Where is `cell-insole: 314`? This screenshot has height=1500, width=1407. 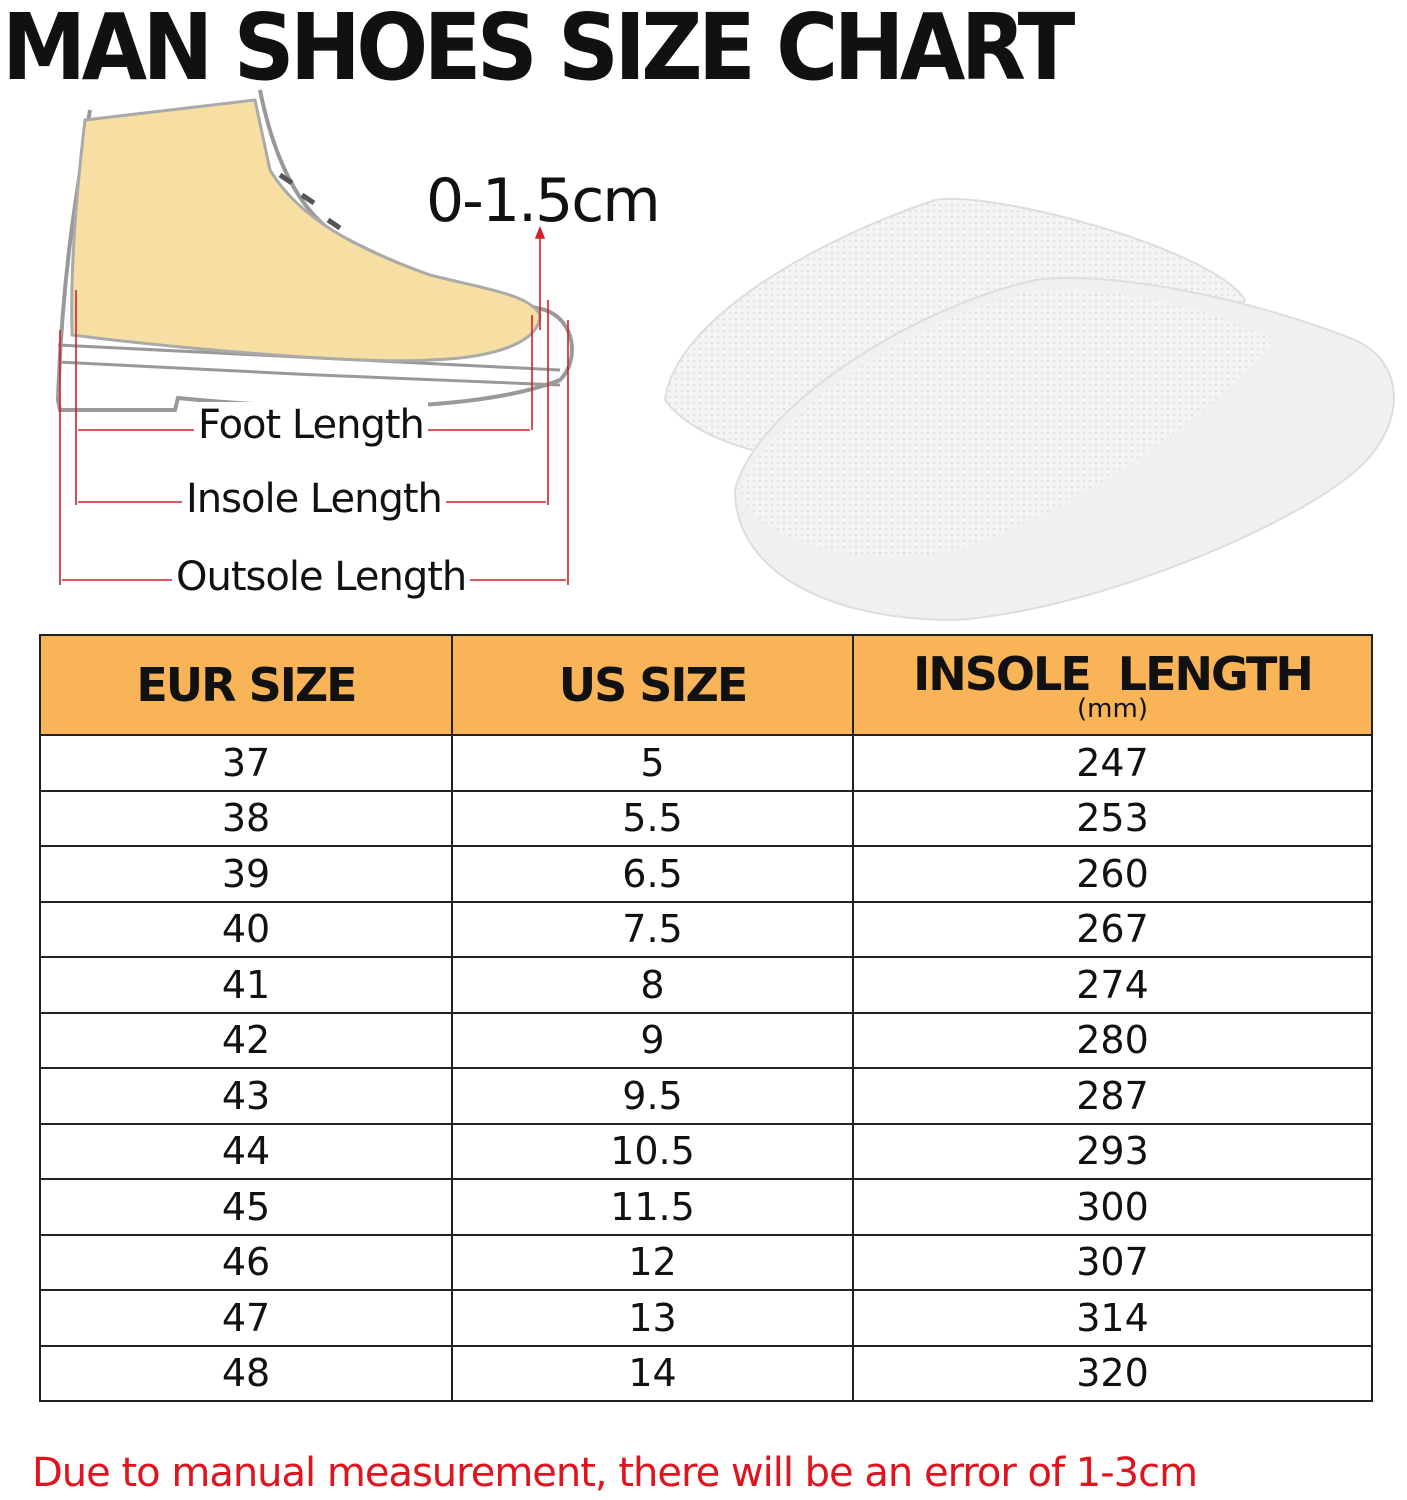 cell-insole: 314 is located at coordinates (1112, 1318).